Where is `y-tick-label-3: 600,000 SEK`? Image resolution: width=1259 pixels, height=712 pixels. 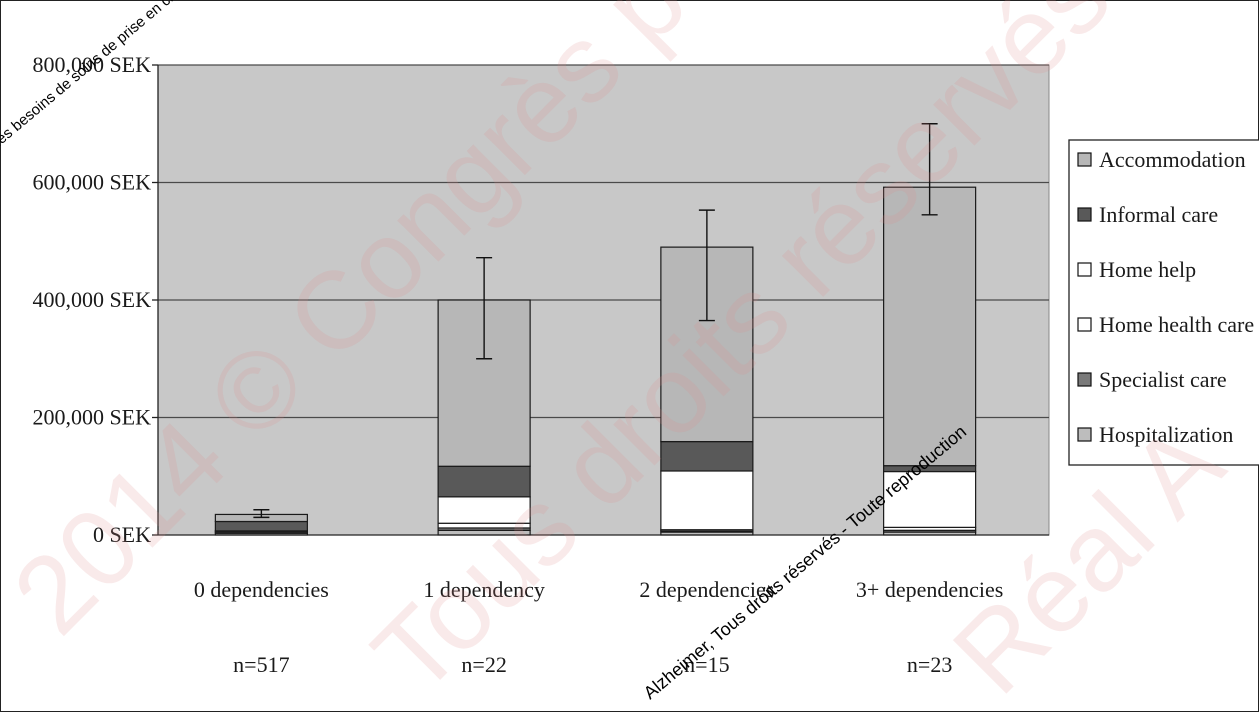 y-tick-label-3: 600,000 SEK is located at coordinates (91, 182).